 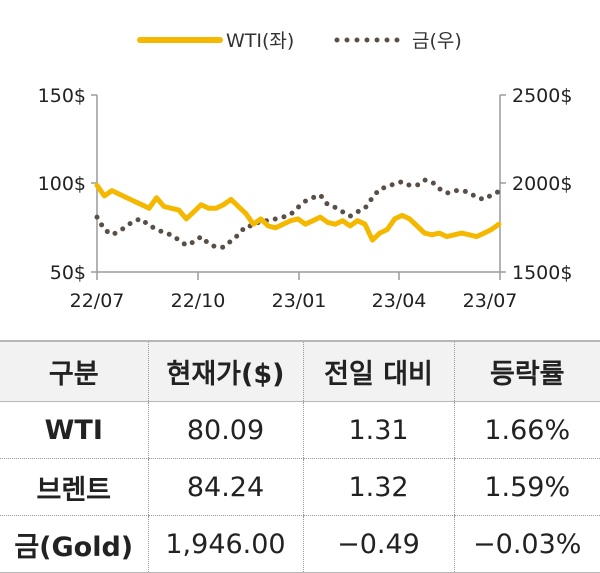 What do you see at coordinates (378, 371) in the screenshot?
I see `header-change: 전일 대비` at bounding box center [378, 371].